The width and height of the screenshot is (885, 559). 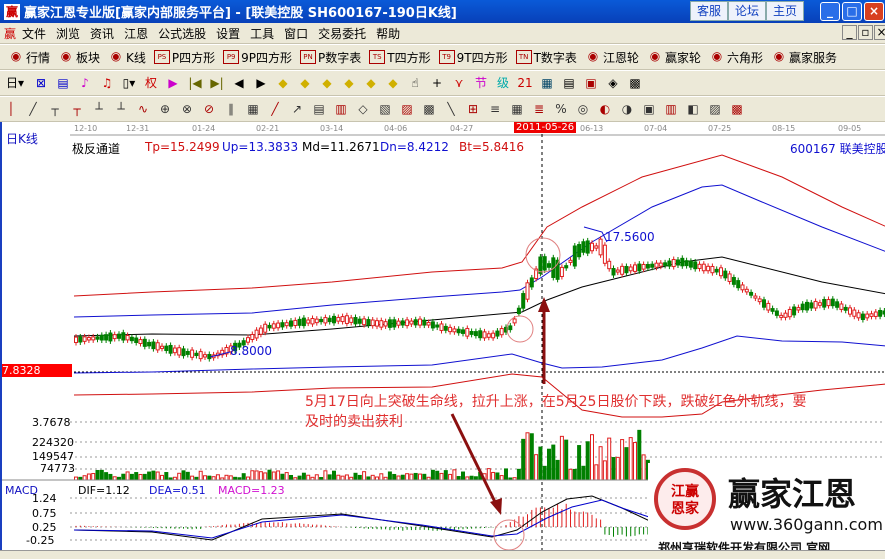 I want to click on home-button: 主页, so click(x=785, y=11).